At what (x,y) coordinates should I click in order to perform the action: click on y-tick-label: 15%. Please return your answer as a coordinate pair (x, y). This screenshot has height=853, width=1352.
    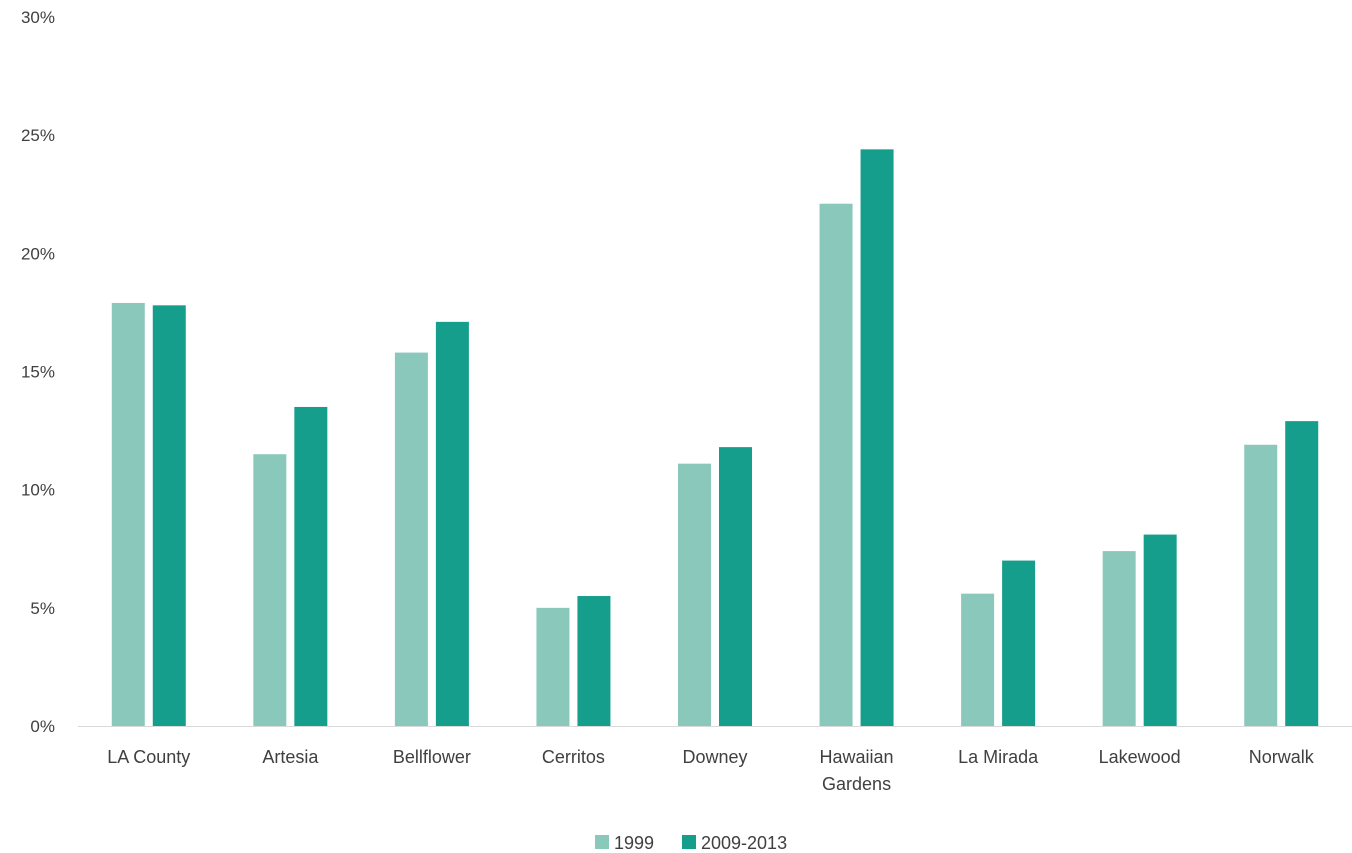
    Looking at the image, I should click on (38, 372).